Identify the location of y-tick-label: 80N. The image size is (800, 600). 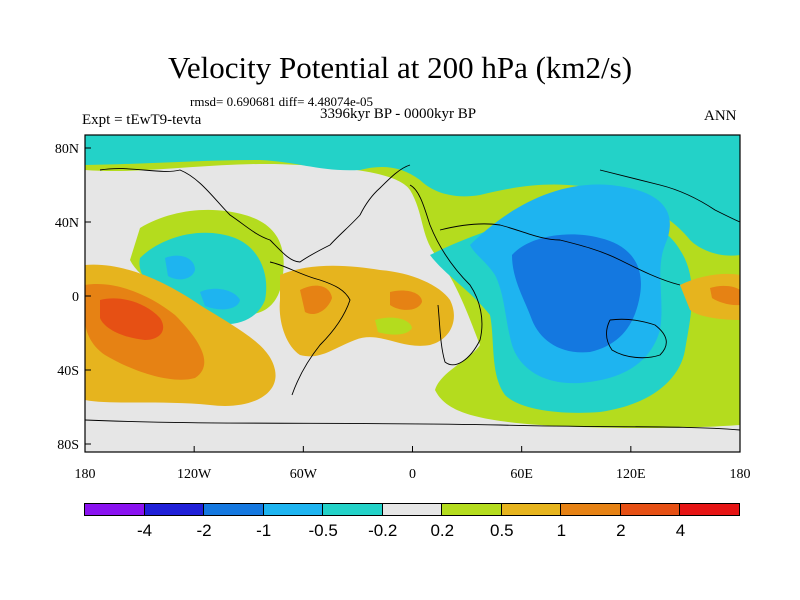
(67, 149).